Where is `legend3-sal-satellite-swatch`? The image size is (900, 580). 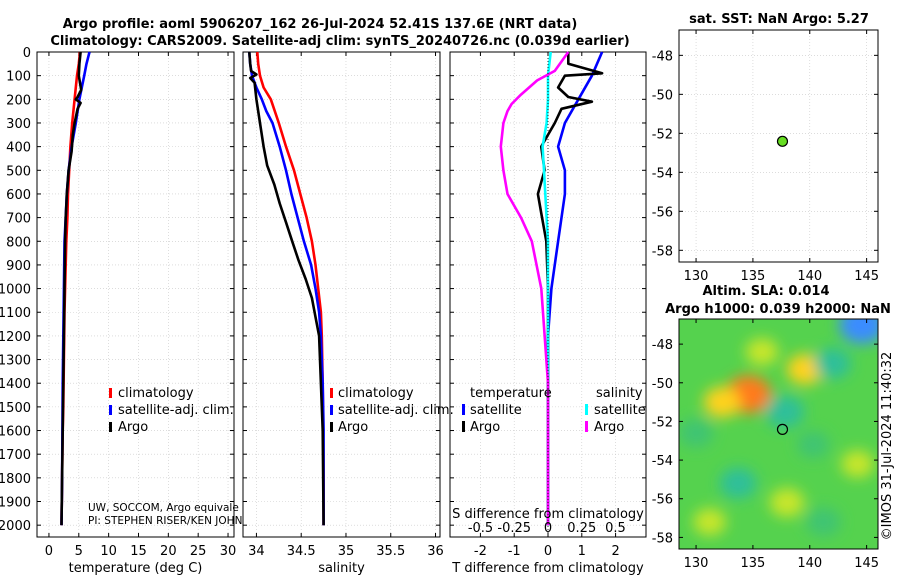 legend3-sal-satellite-swatch is located at coordinates (586, 409).